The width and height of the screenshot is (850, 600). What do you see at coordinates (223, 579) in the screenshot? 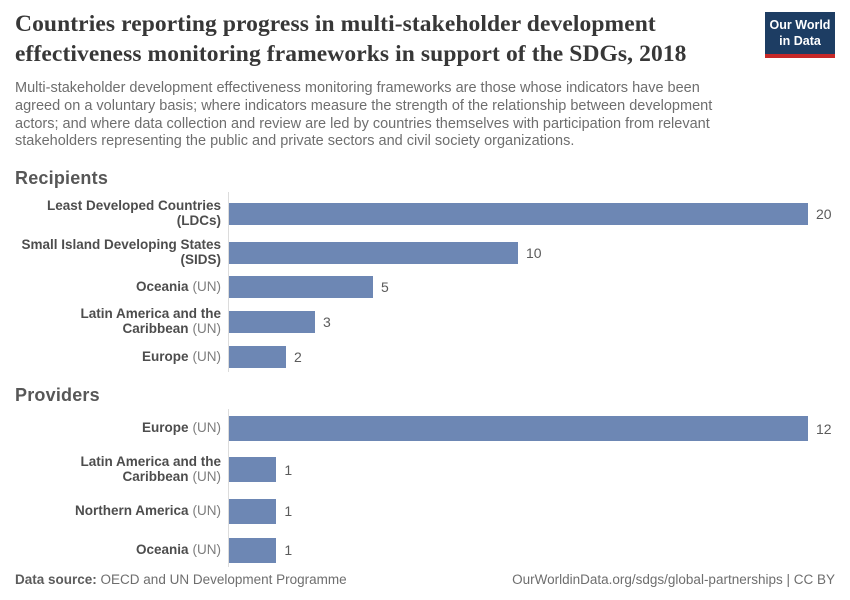
I see `data-source-value: OECD and UN Development Programme` at bounding box center [223, 579].